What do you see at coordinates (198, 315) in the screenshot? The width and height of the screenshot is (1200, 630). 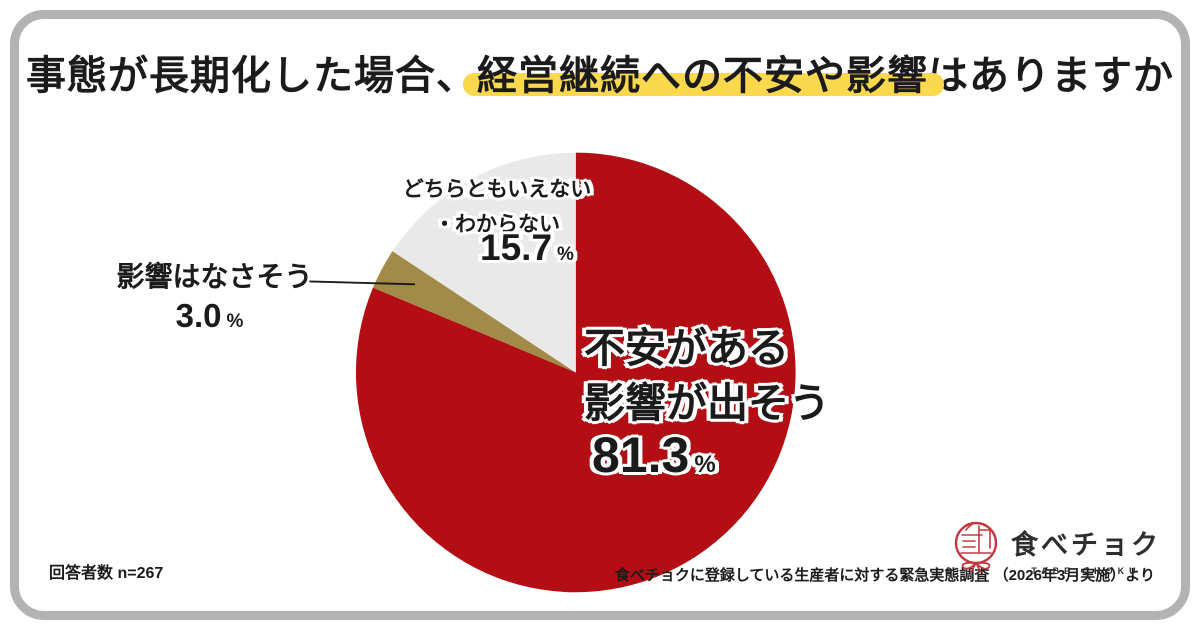 I see `none-percent-number: 3.0` at bounding box center [198, 315].